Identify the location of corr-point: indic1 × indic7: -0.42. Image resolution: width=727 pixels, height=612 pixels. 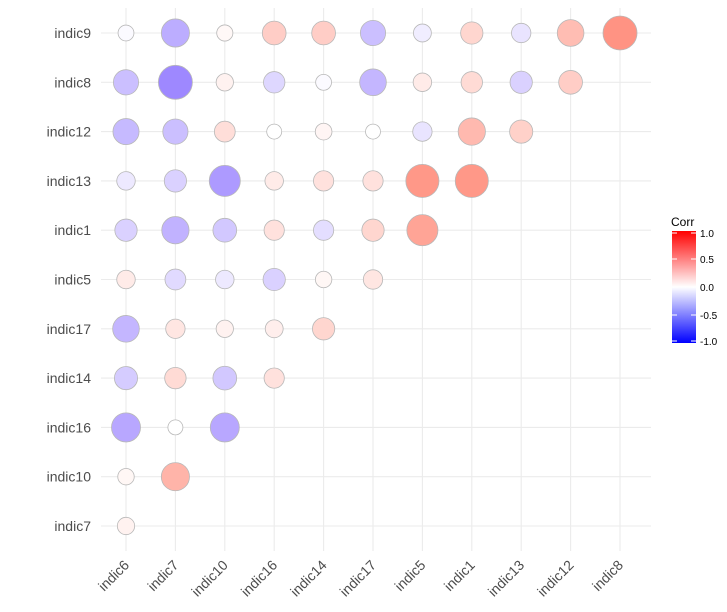
(175, 230).